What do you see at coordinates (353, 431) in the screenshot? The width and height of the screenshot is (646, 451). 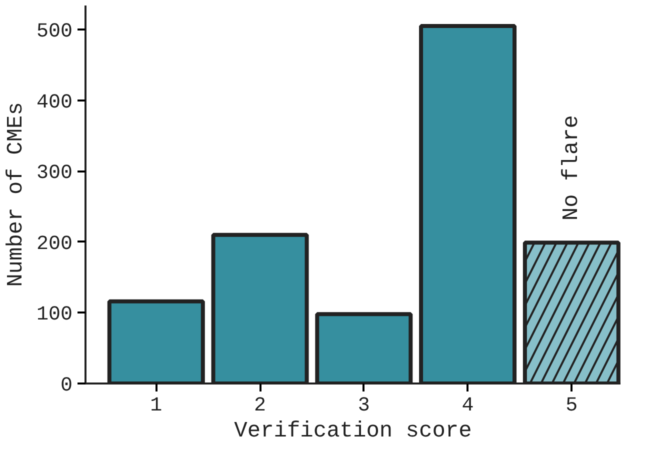 I see `x-axis-title: Verification score` at bounding box center [353, 431].